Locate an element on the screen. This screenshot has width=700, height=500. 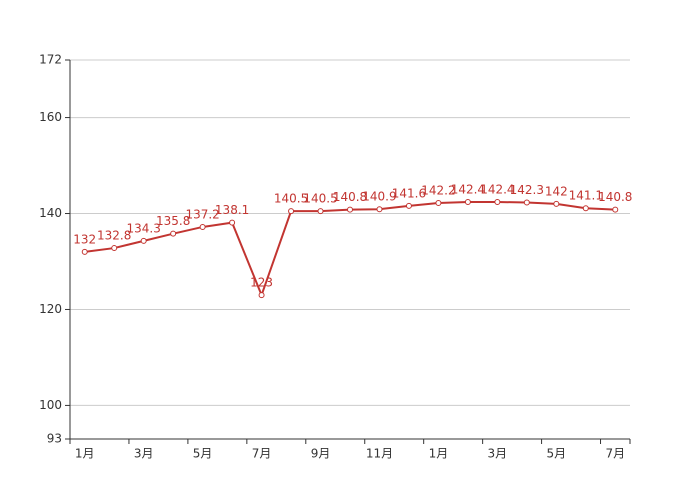
y-tick-label: 160 is located at coordinates (50, 117).